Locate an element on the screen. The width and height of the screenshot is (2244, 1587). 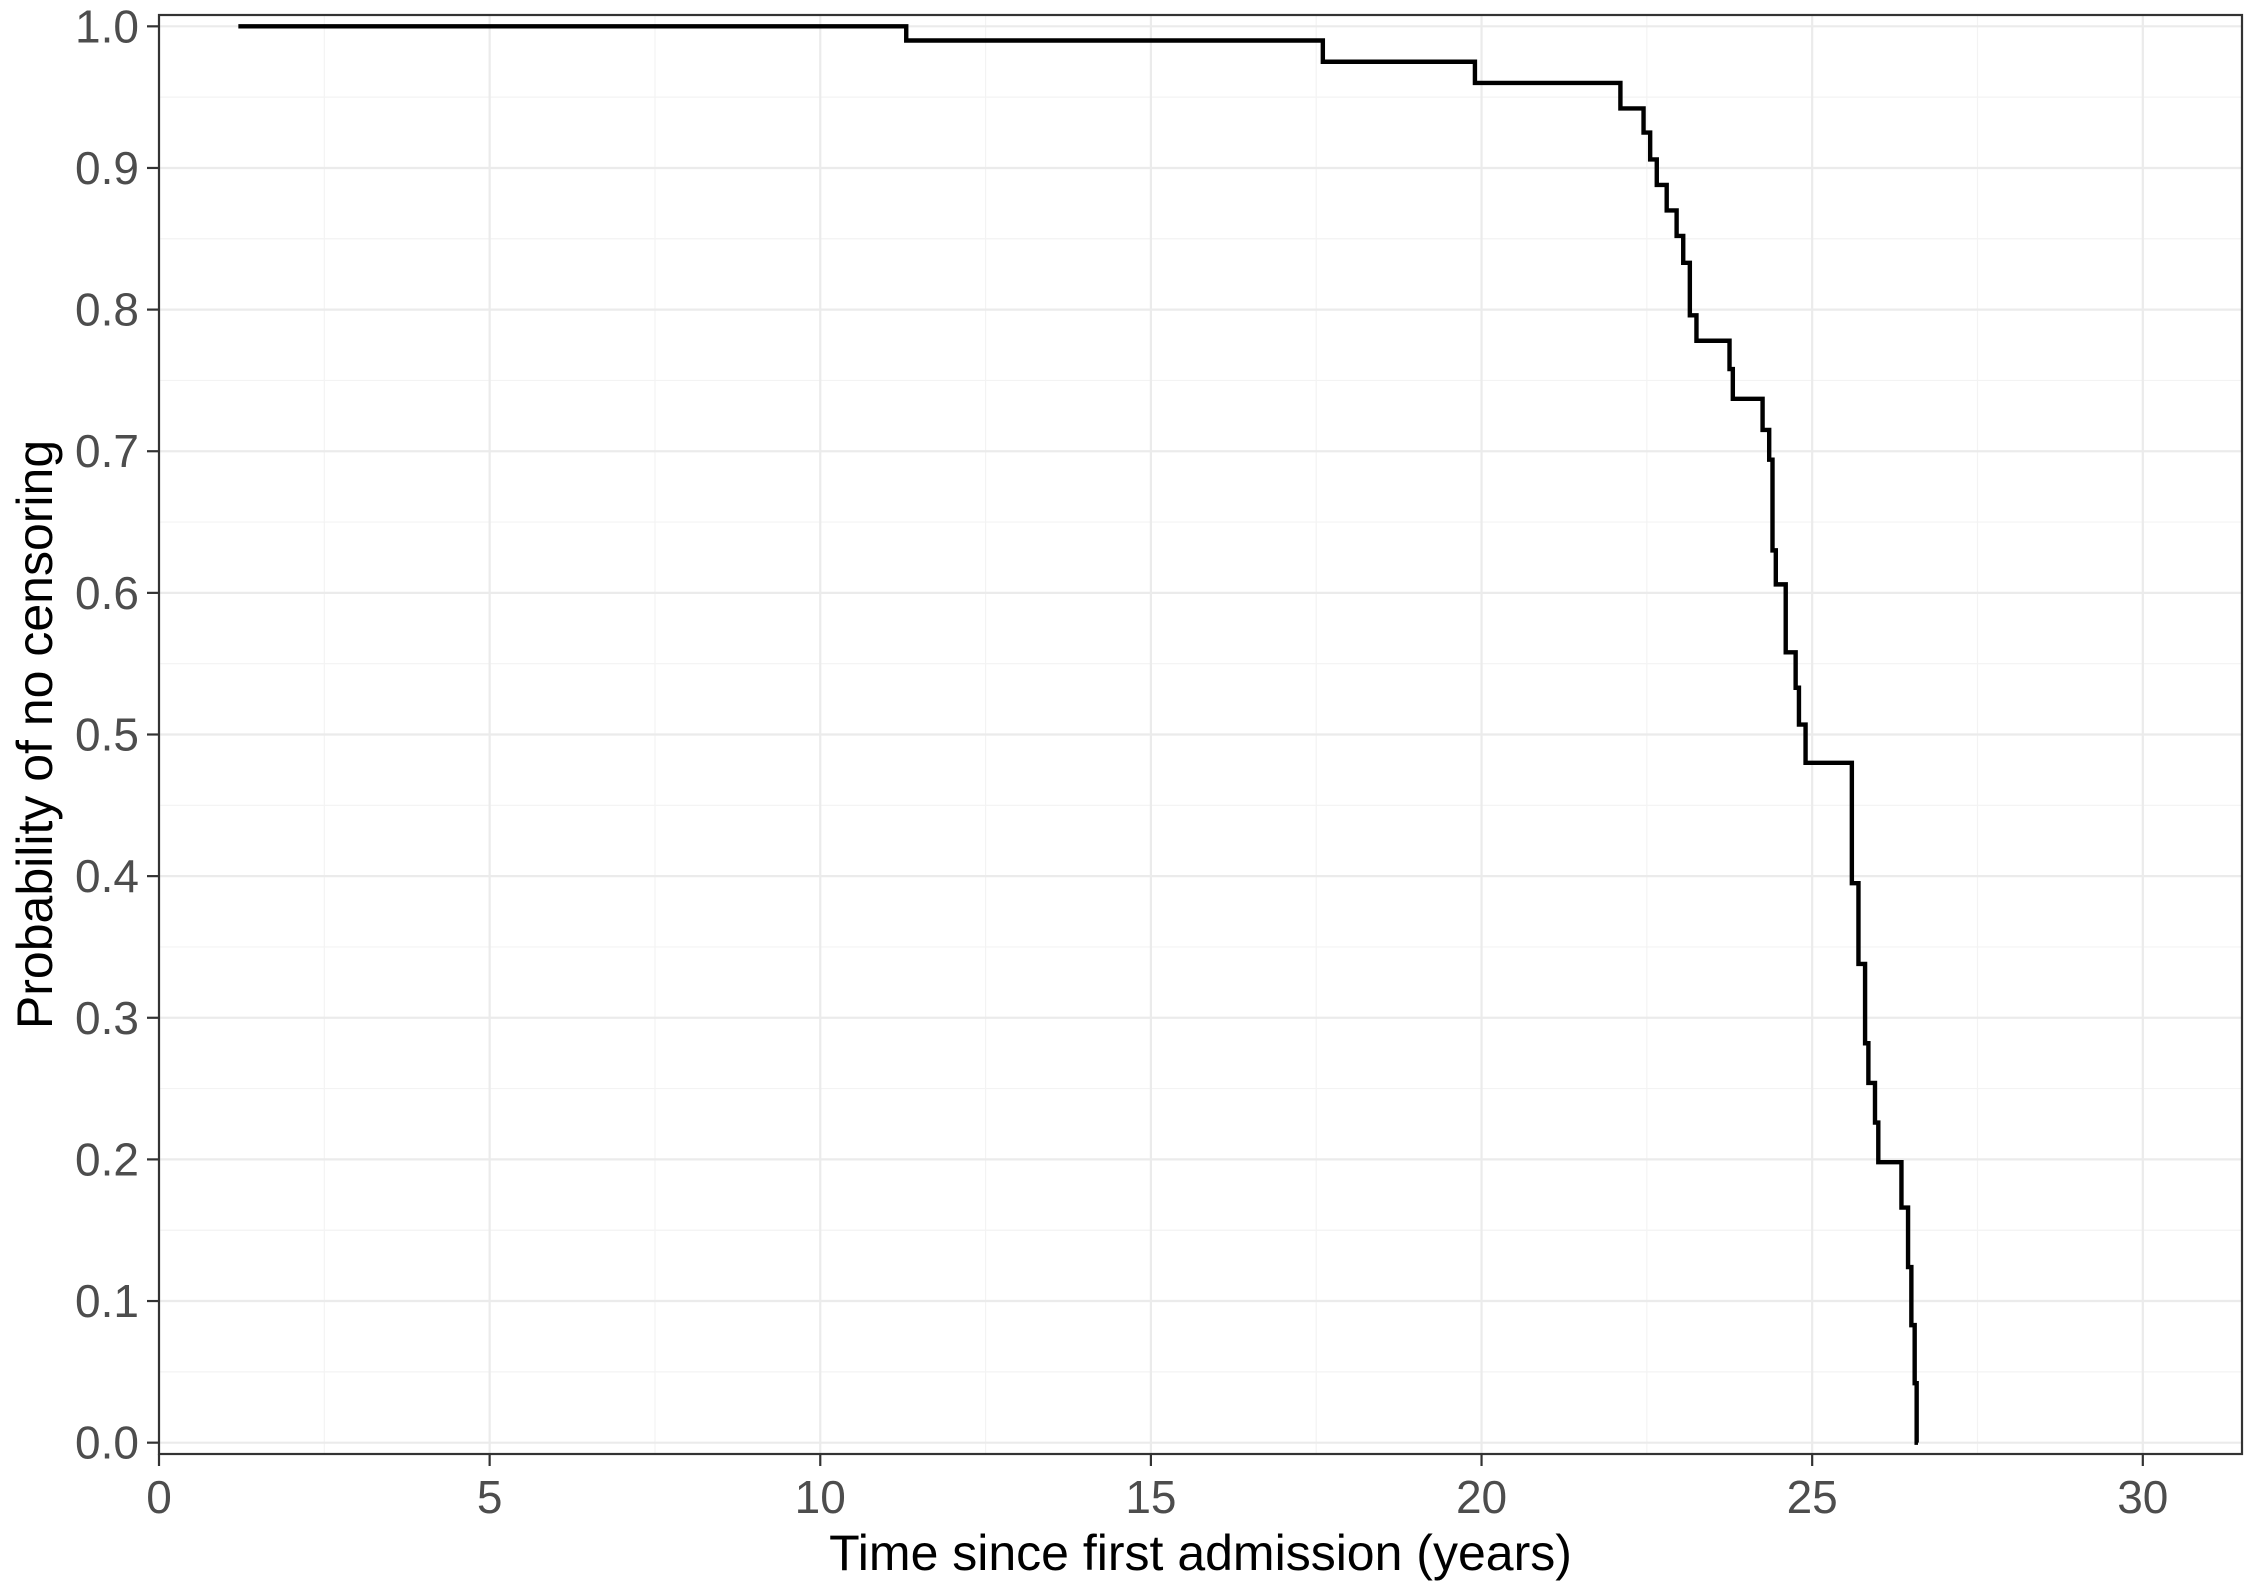
x-axis: 0 5 10 15 20 25 30 is located at coordinates (1157, 1488).